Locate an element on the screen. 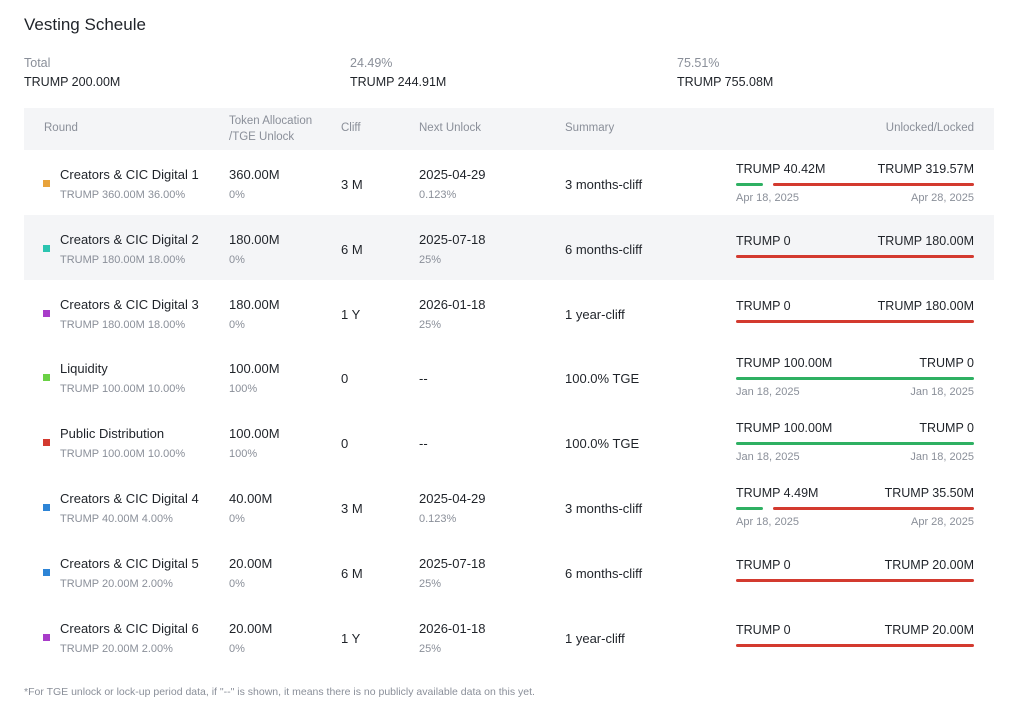 This screenshot has height=714, width=1010. summary-unlocked-label: 24.49% is located at coordinates (371, 63).